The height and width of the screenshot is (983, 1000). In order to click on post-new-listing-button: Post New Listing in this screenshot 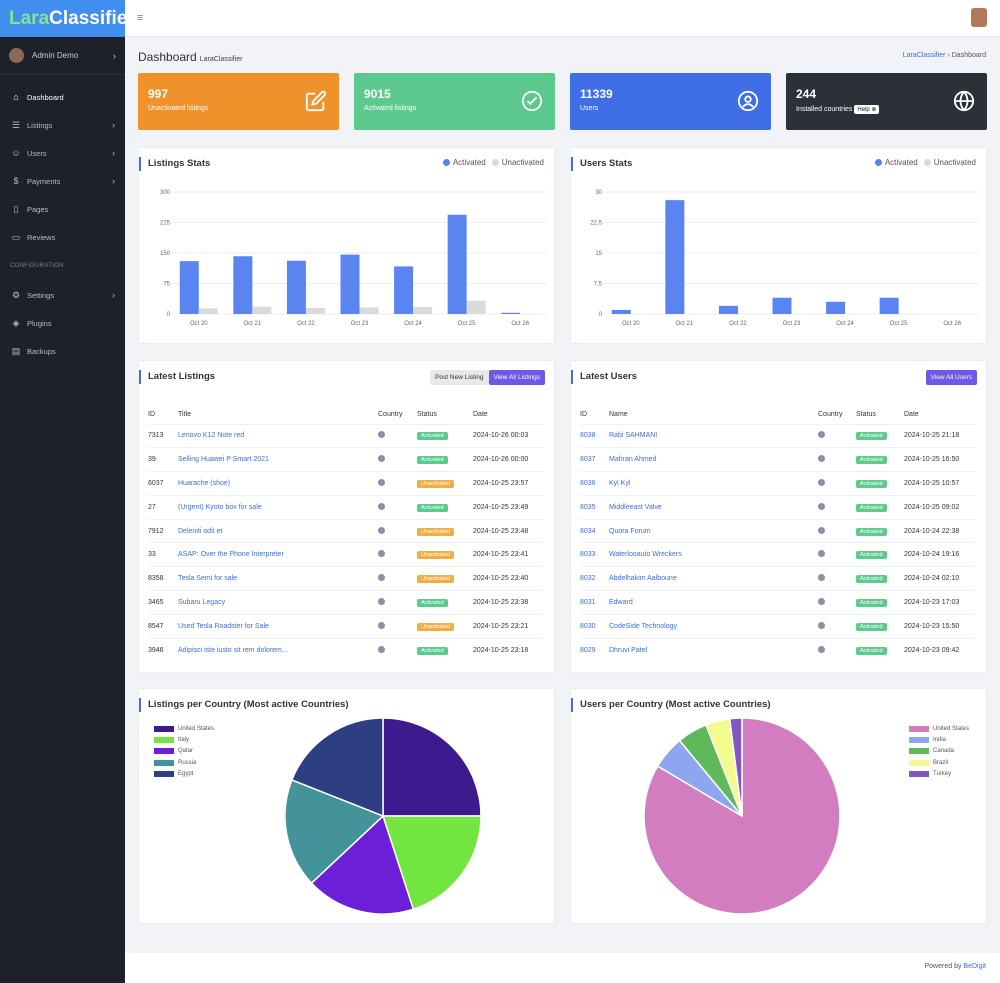, I will do `click(459, 377)`.